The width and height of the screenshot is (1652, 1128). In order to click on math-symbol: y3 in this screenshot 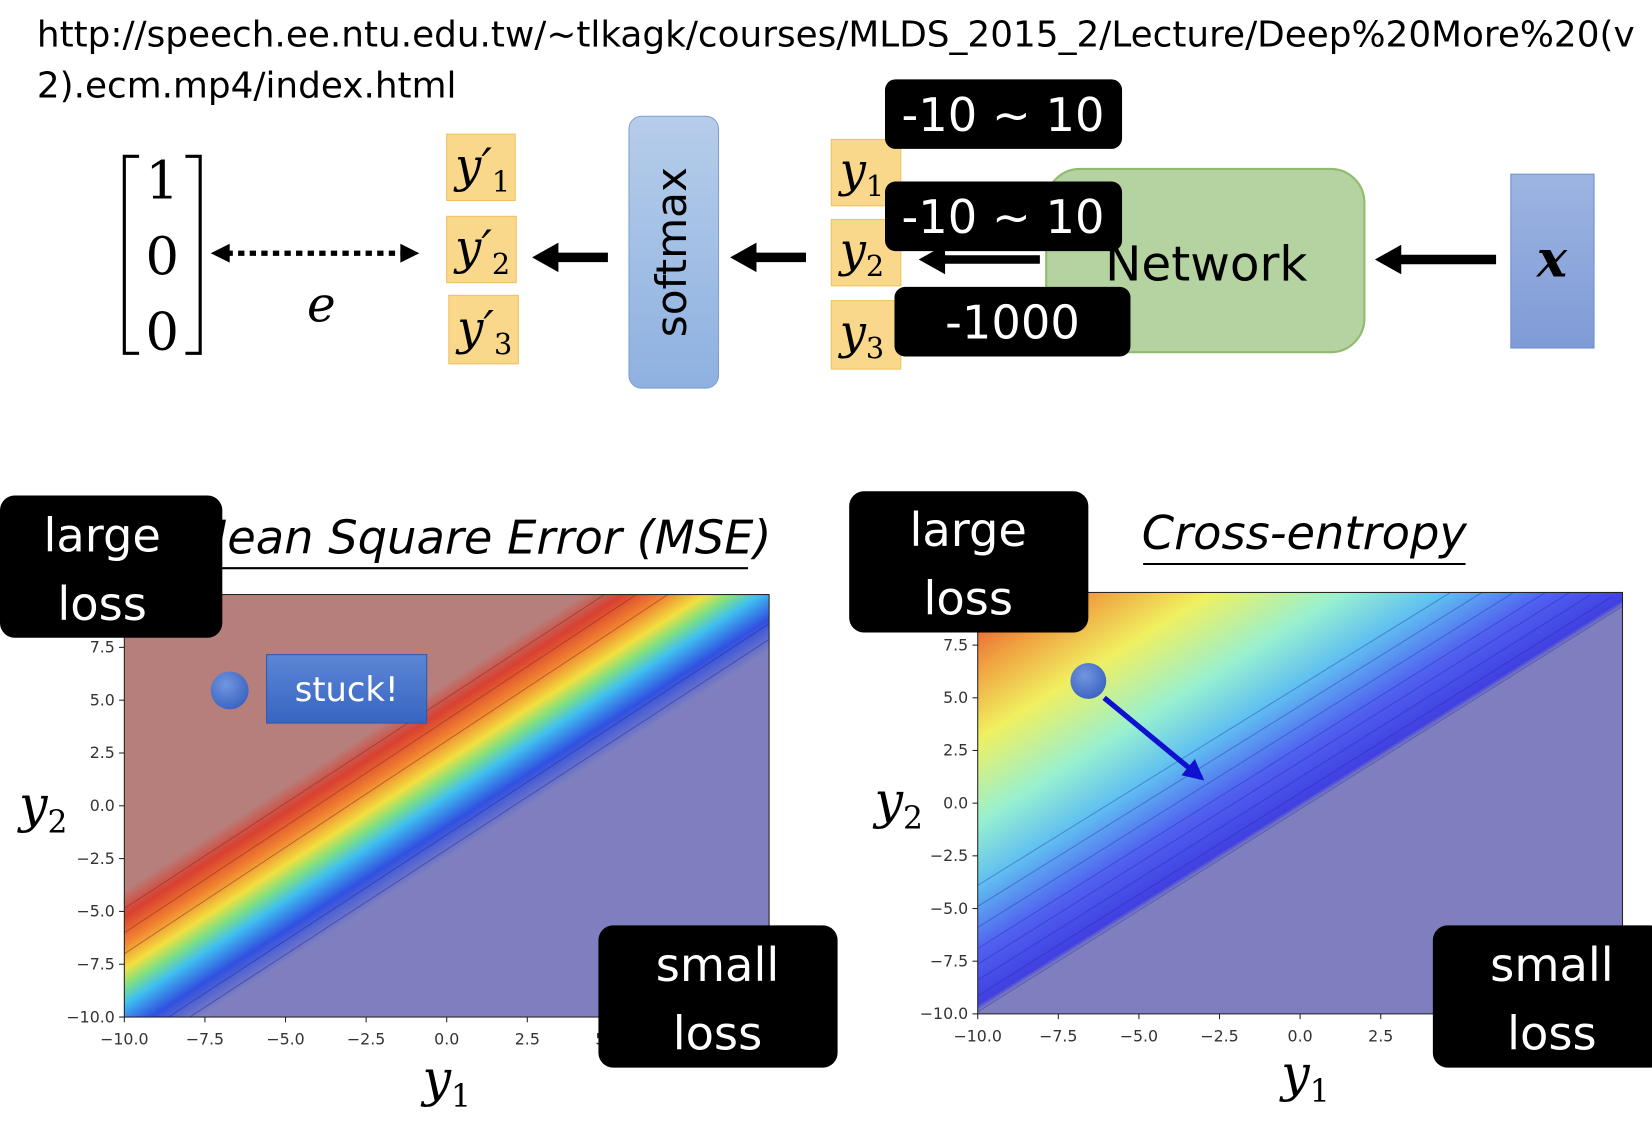, I will do `click(861, 335)`.